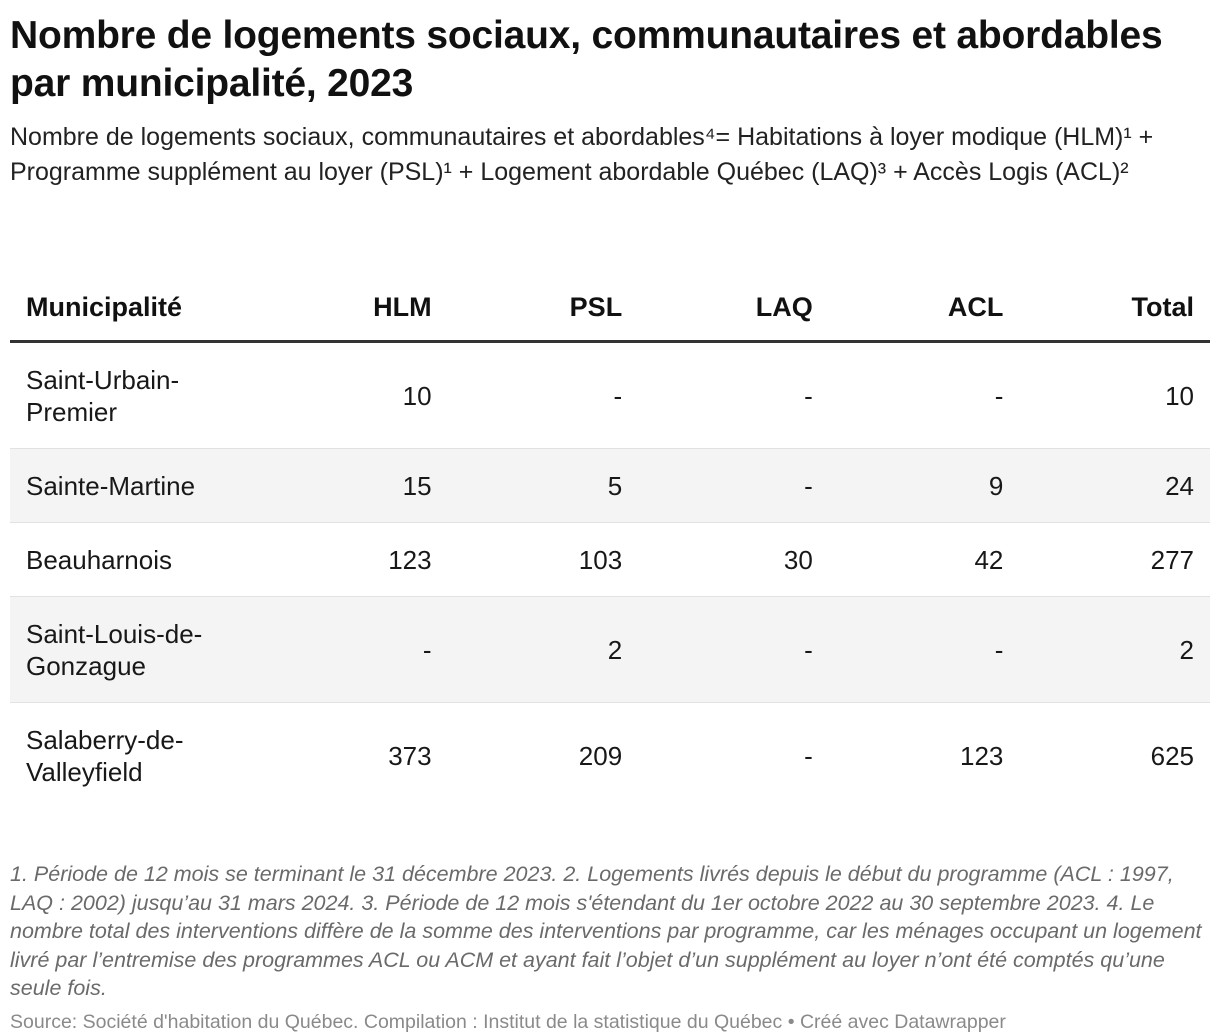 This screenshot has width=1220, height=1035. I want to click on cell-total: 625, so click(1172, 755).